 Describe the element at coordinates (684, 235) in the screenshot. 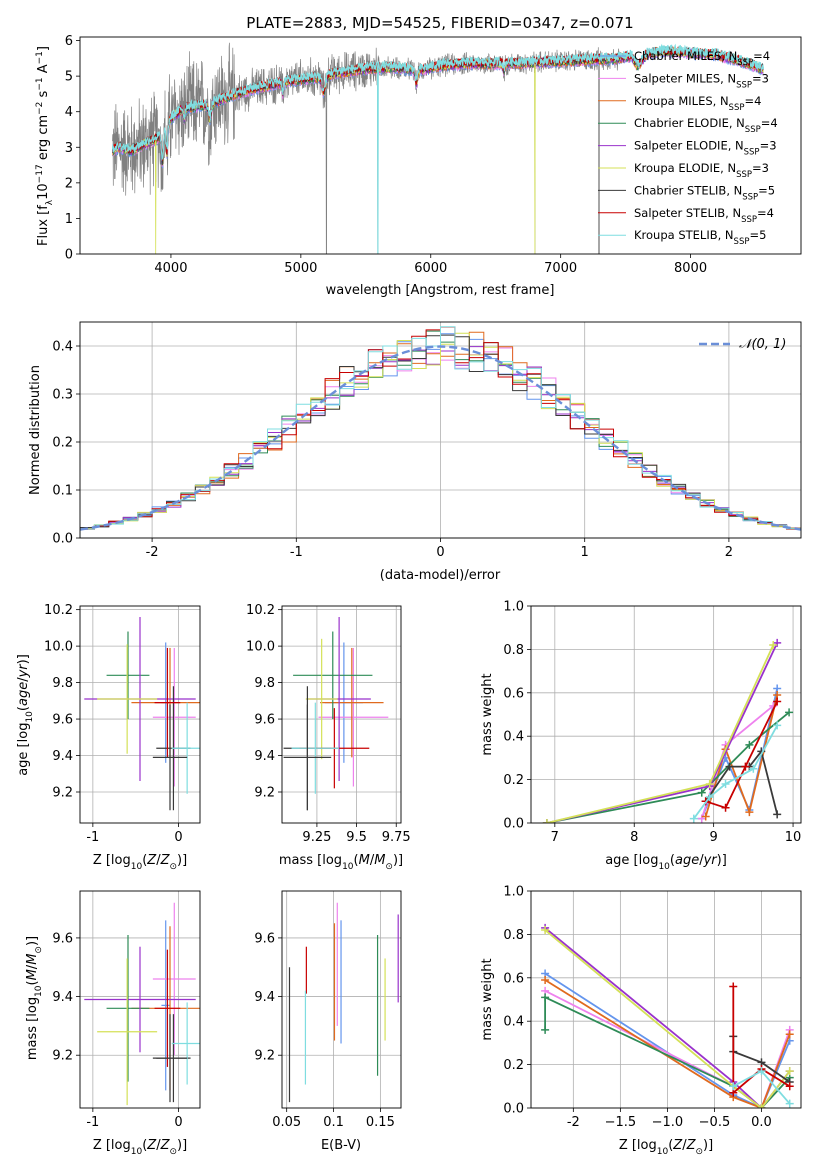

I see `legend-text: Kroupa STELIB, N` at that location.